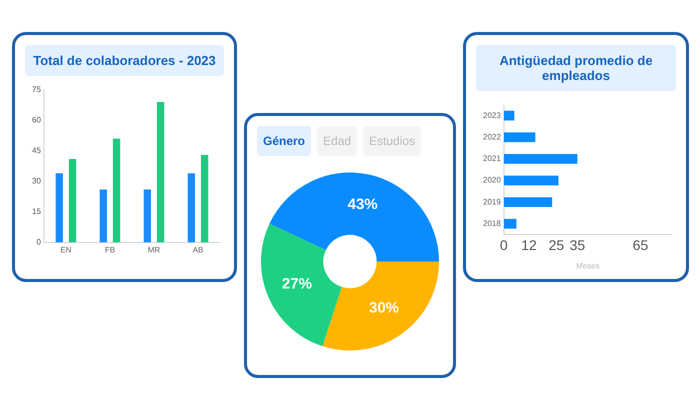 This screenshot has height=394, width=700. Describe the element at coordinates (576, 68) in the screenshot. I see `chart-title: Antigüedad promedio de empleados` at that location.